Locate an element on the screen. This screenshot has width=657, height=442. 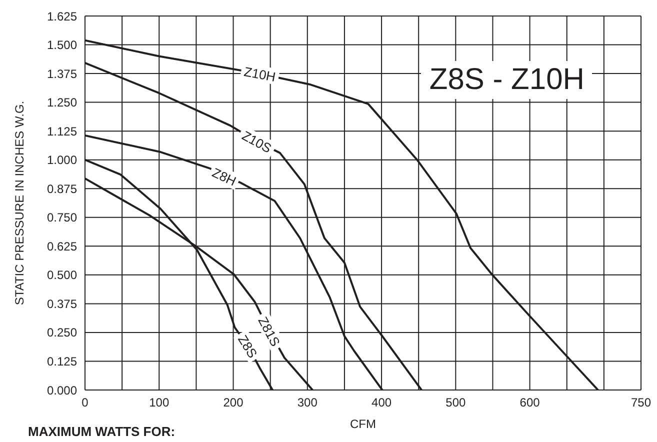
x-tick-label: 0 is located at coordinates (85, 403).